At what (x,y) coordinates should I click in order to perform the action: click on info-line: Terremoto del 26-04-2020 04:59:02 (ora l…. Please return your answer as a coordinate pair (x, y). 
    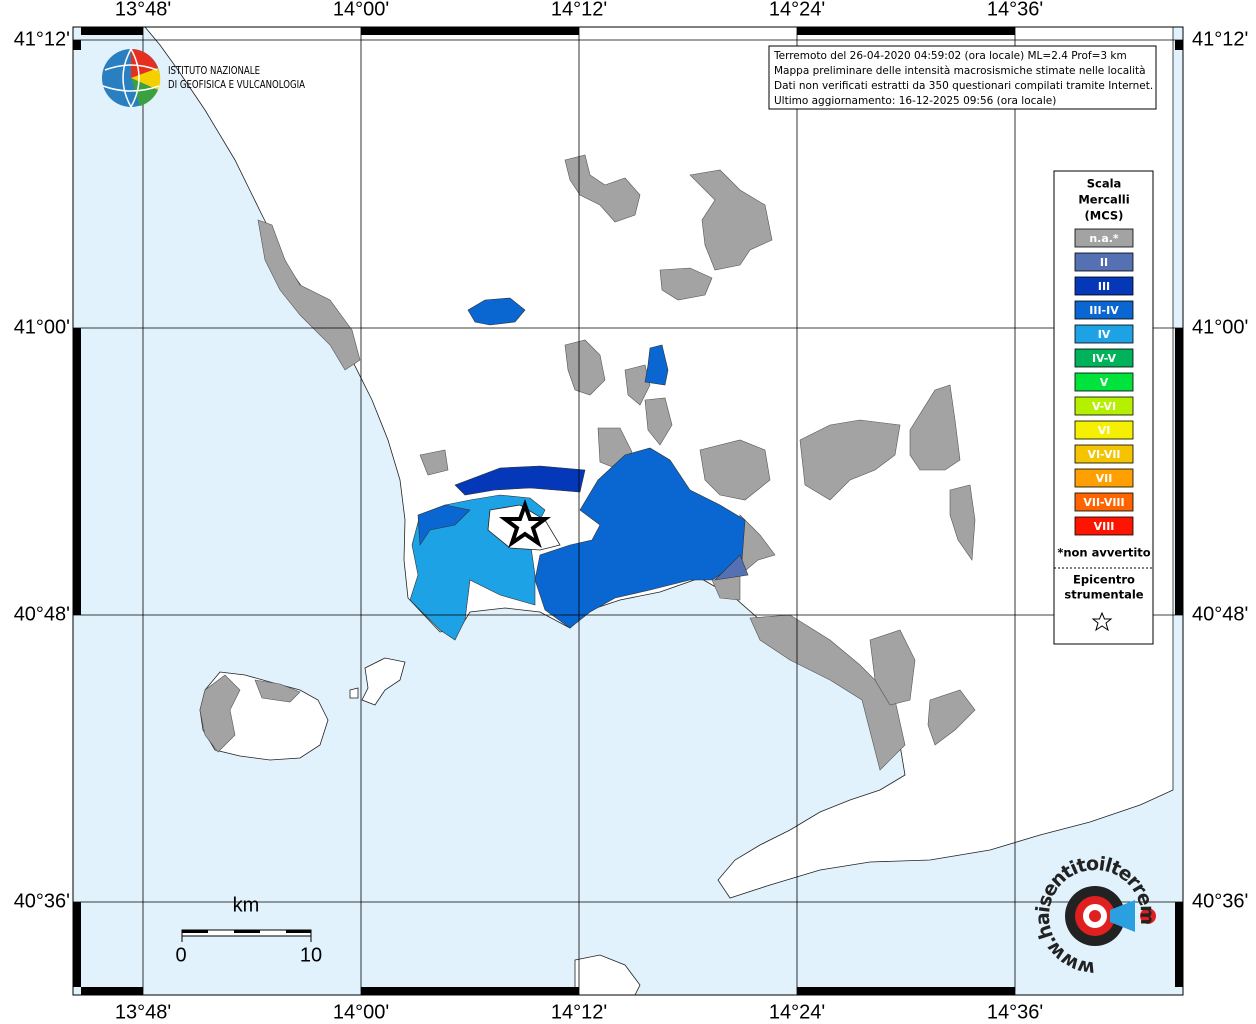
    Looking at the image, I should click on (950, 56).